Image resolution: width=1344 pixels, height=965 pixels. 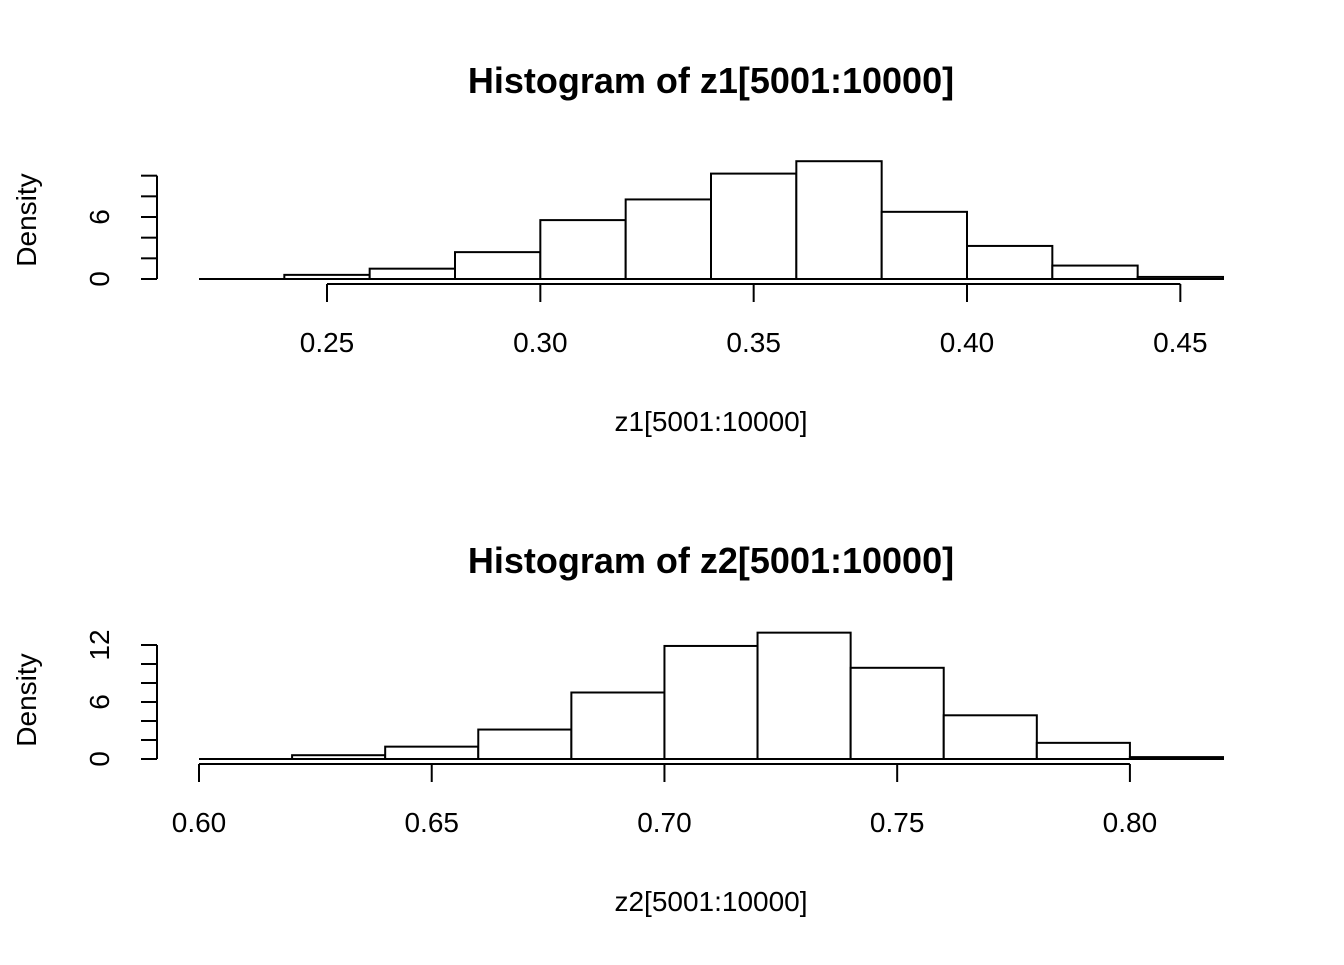 What do you see at coordinates (710, 421) in the screenshot?
I see `x-axis-label: z1[5001:10000]` at bounding box center [710, 421].